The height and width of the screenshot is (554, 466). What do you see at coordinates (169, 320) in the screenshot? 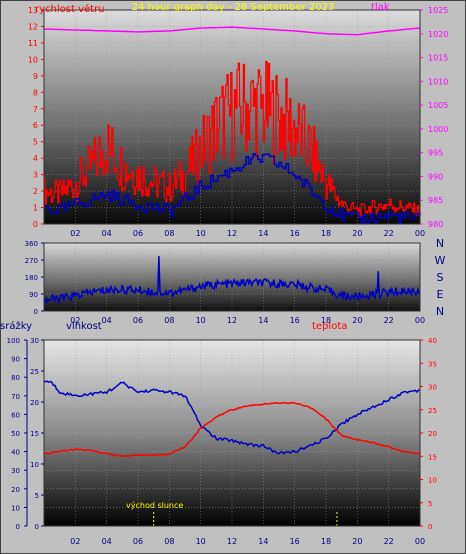
I see `x-tick-label: 08` at bounding box center [169, 320].